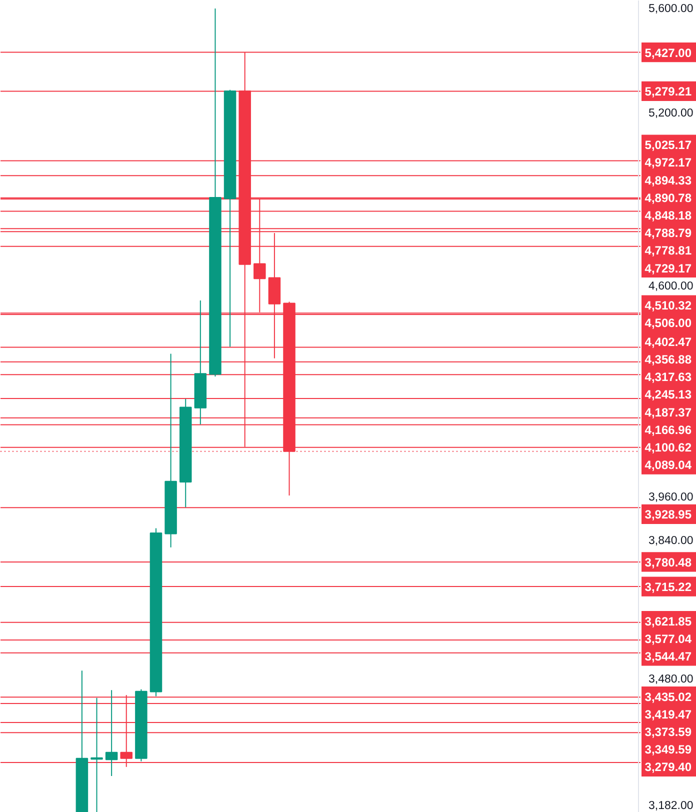  What do you see at coordinates (668, 251) in the screenshot?
I see `ref-line-label: 4,778.81` at bounding box center [668, 251].